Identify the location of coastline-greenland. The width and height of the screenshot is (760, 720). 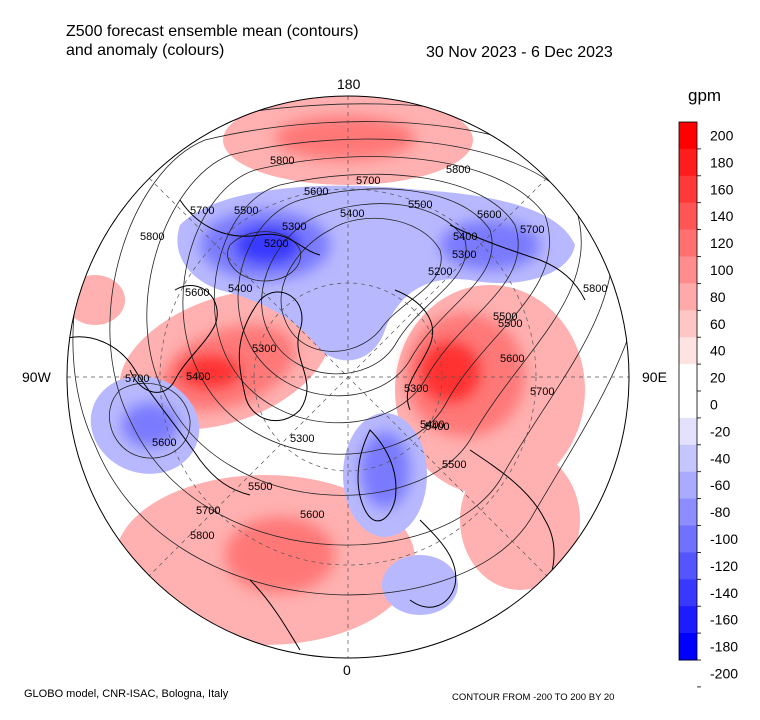
(273, 356).